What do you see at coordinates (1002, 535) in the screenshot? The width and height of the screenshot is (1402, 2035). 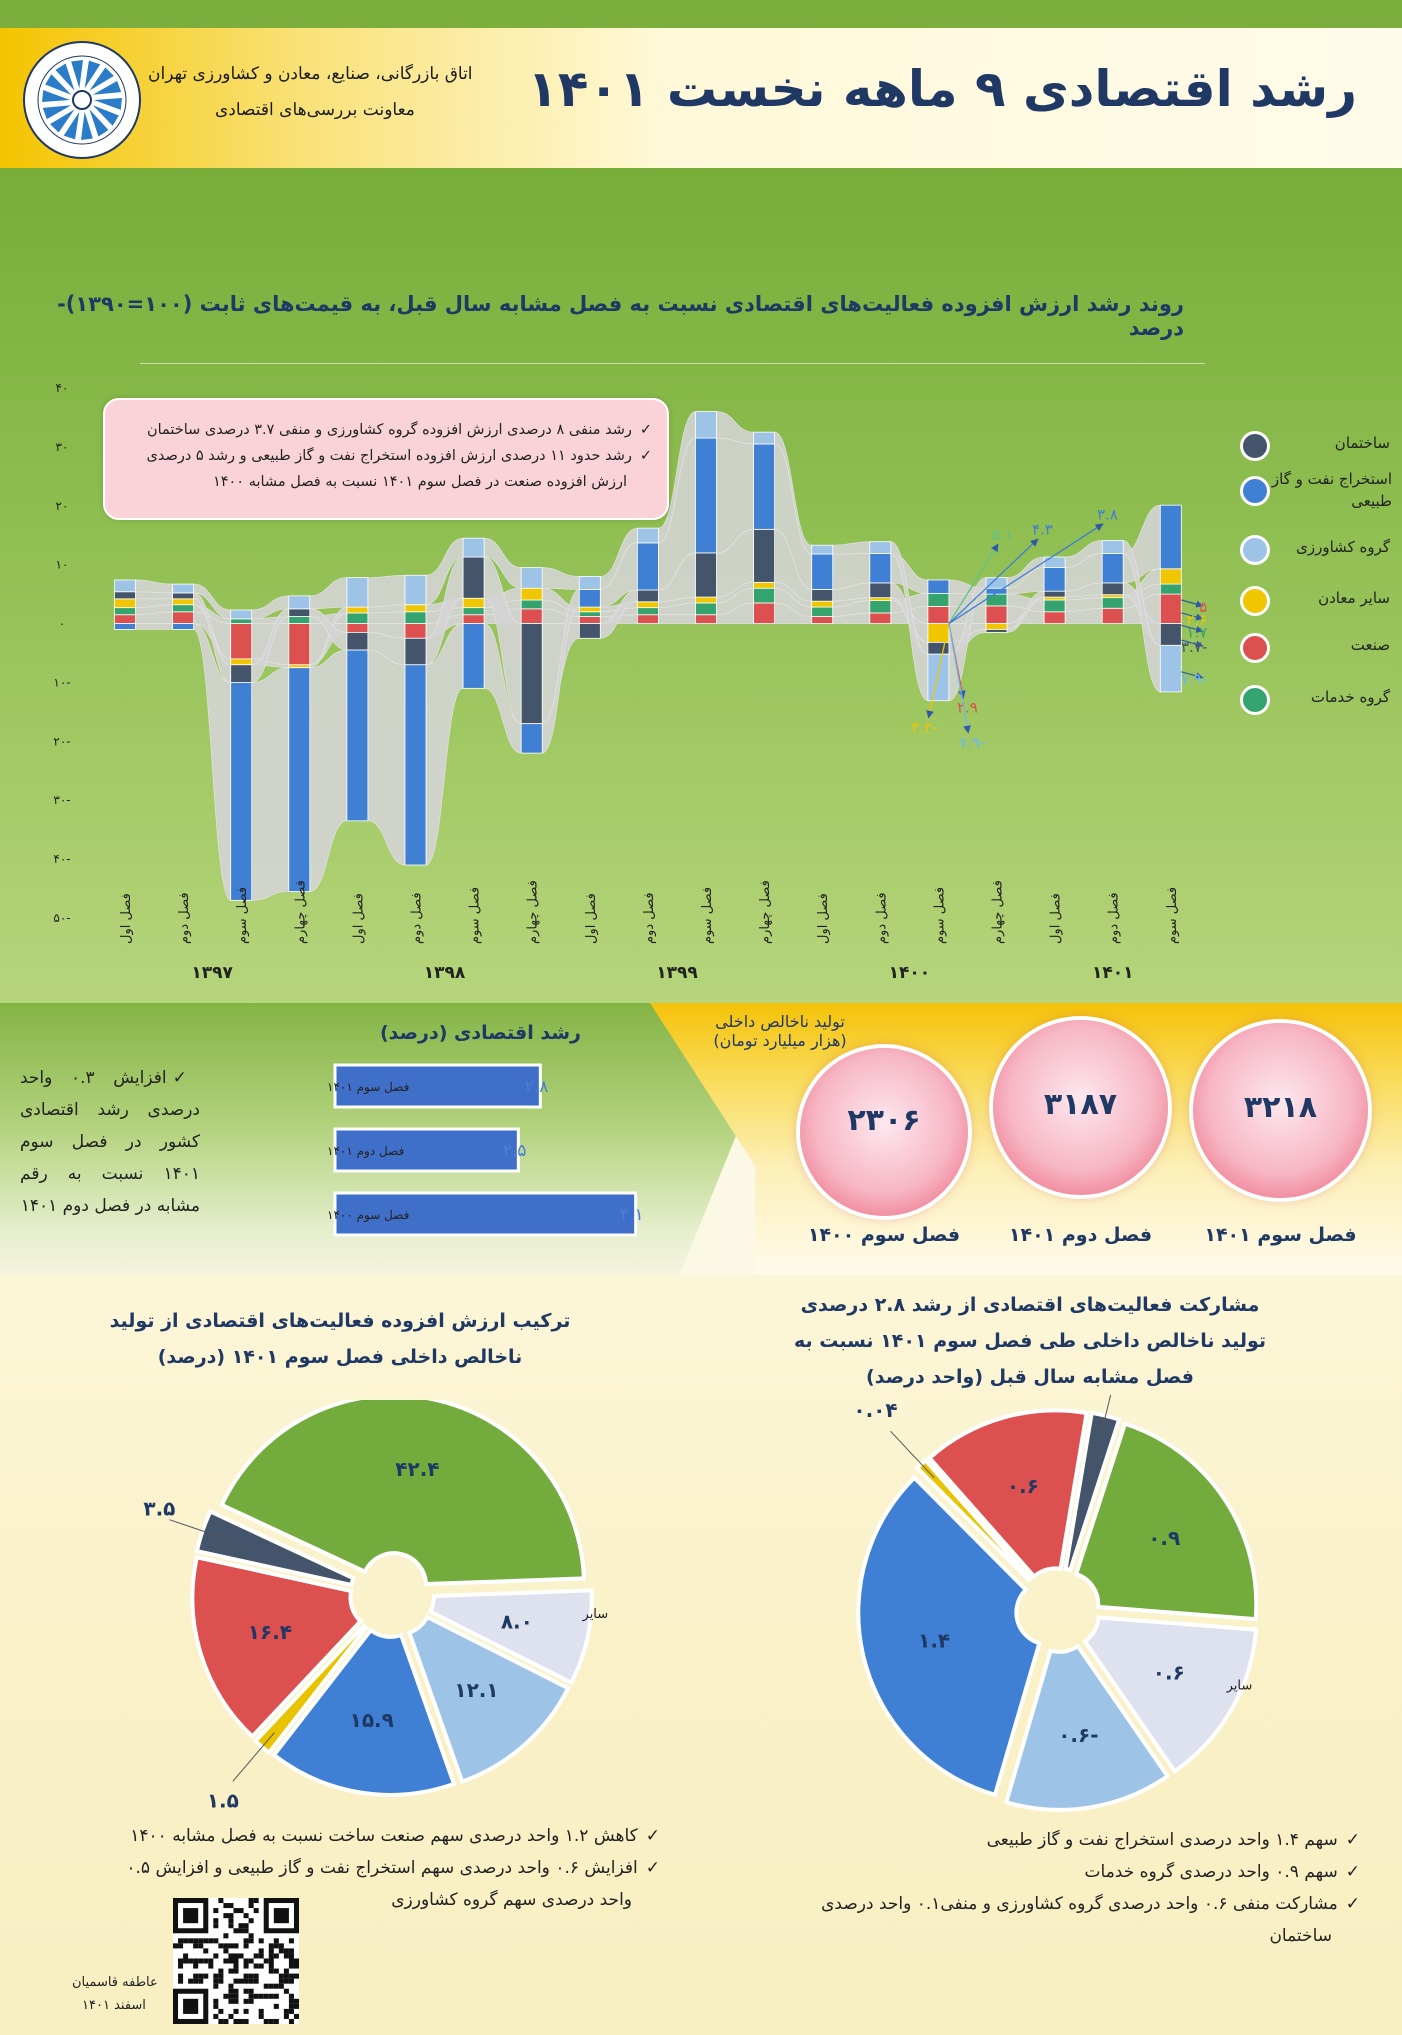 I see `annotation-label: ۵.۱` at bounding box center [1002, 535].